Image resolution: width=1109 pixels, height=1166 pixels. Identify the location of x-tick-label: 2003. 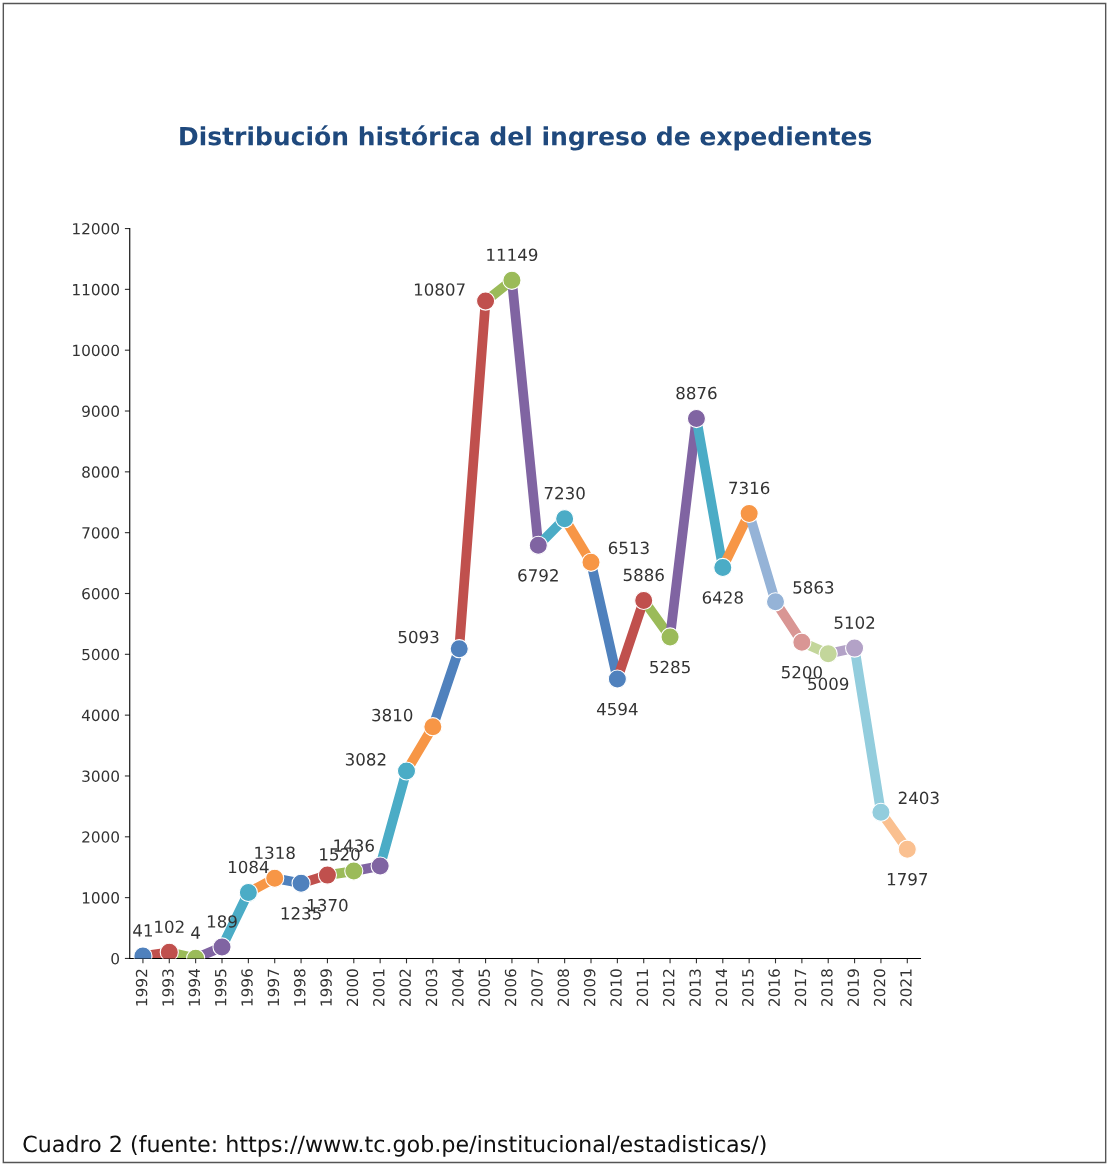
(431, 987).